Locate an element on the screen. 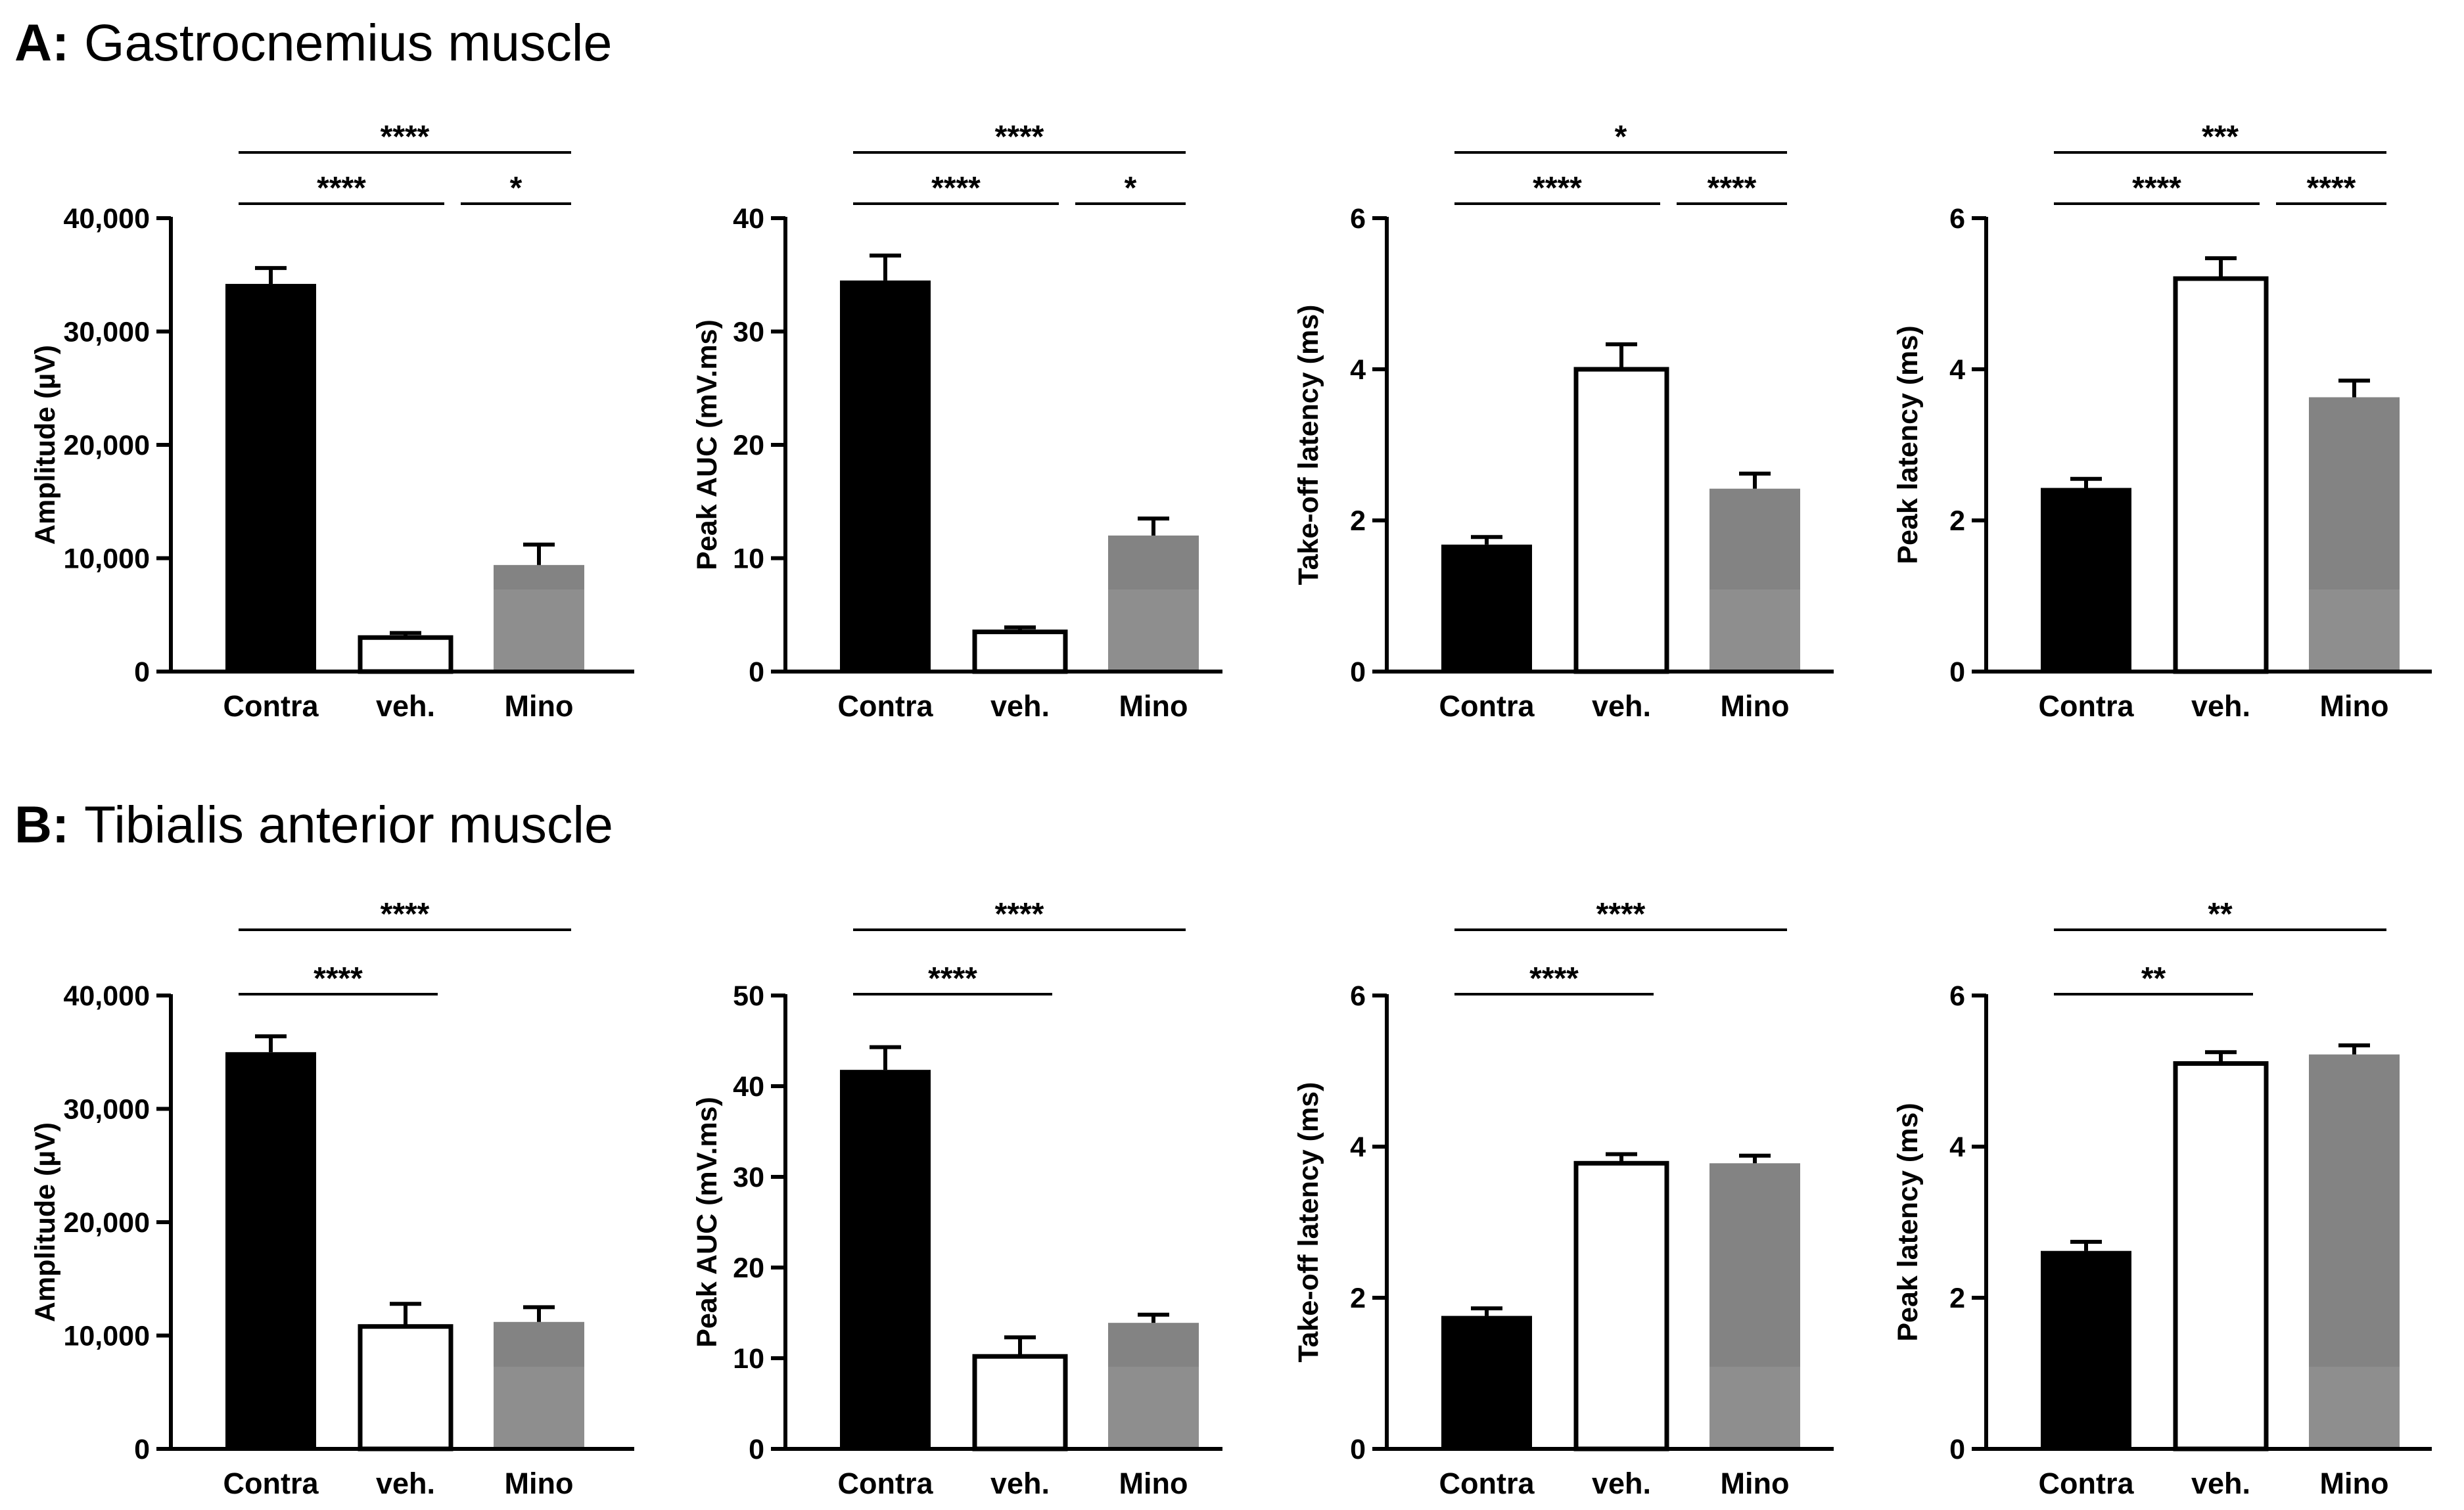 Image resolution: width=2464 pixels, height=1510 pixels. section-b-letter: B: is located at coordinates (41, 824).